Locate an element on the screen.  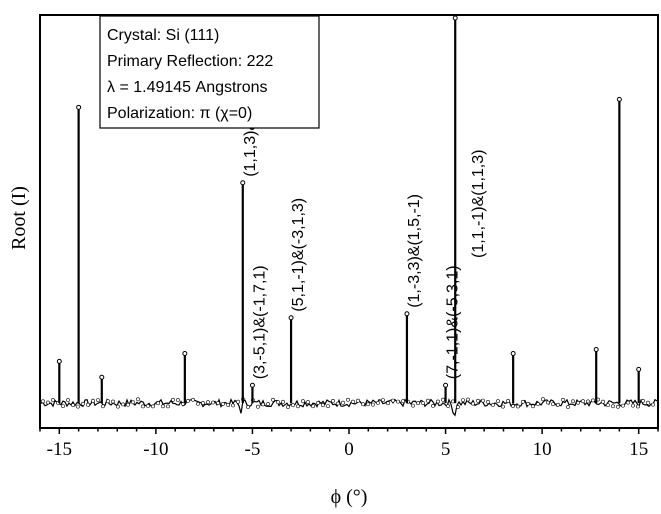
info-line-1: Crystal: Si (111) is located at coordinates (163, 35).